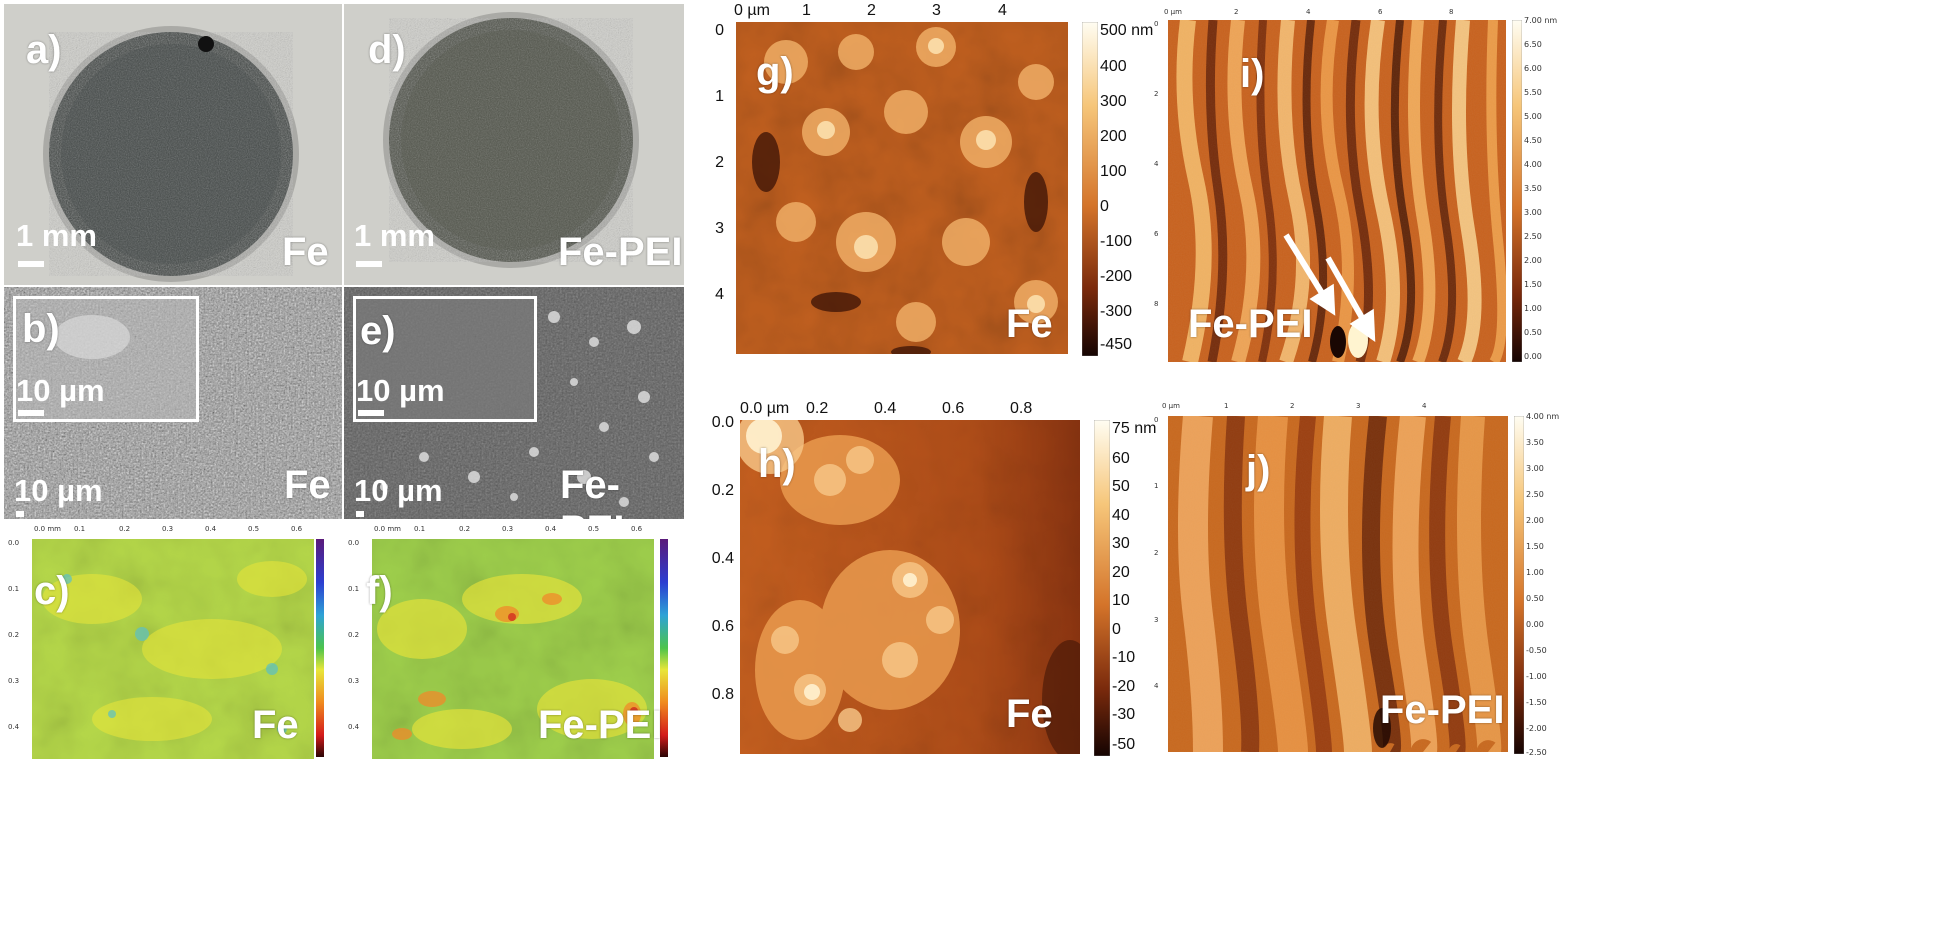 This screenshot has width=1947, height=946. What do you see at coordinates (1258, 470) in the screenshot?
I see `panel-j-label: j)` at bounding box center [1258, 470].